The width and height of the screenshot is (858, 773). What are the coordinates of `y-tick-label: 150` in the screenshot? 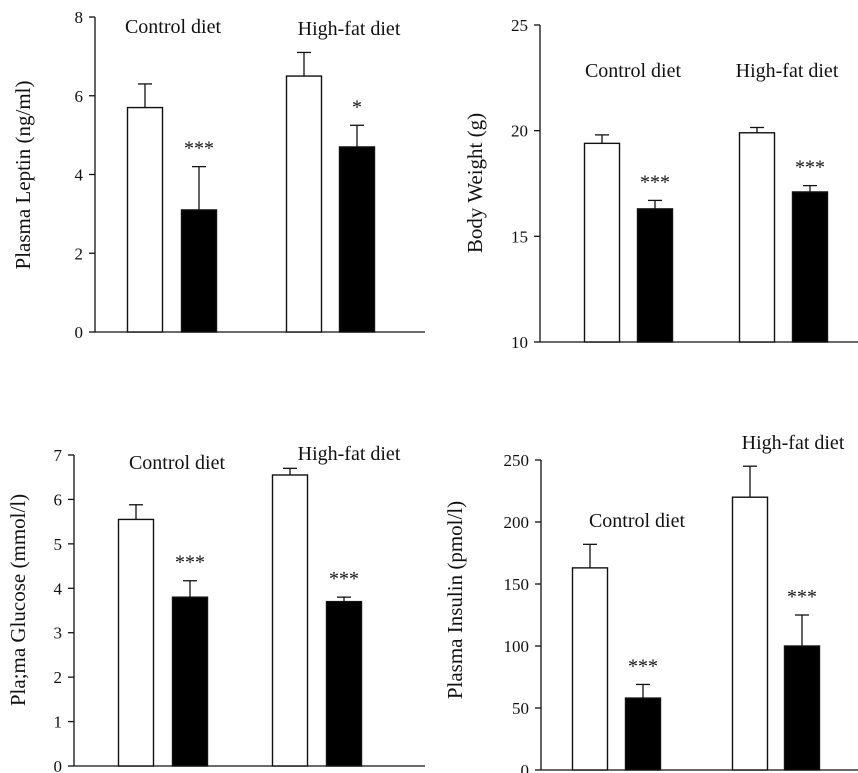 It's located at (517, 584).